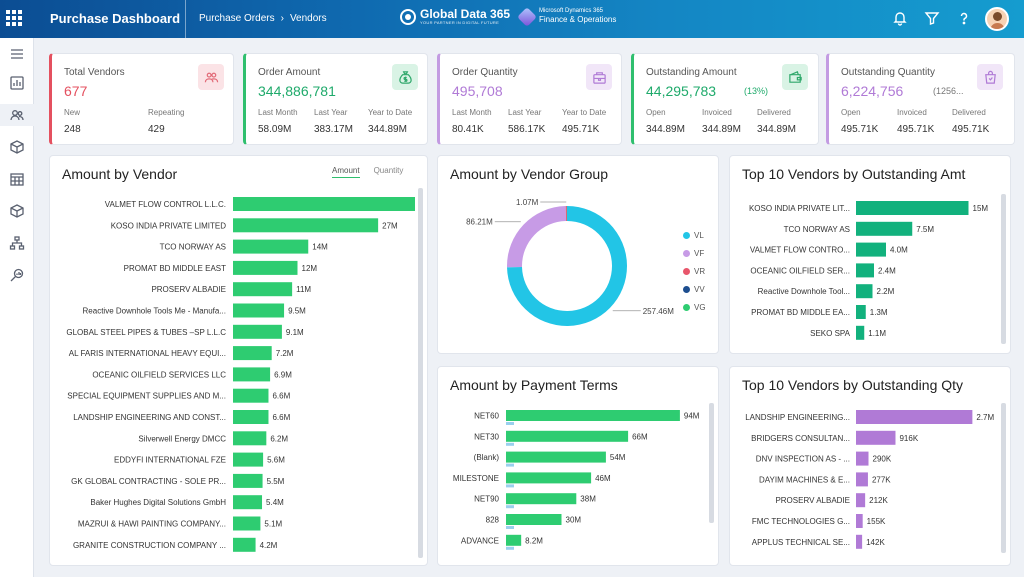  I want to click on legend-item: VG, so click(694, 307).